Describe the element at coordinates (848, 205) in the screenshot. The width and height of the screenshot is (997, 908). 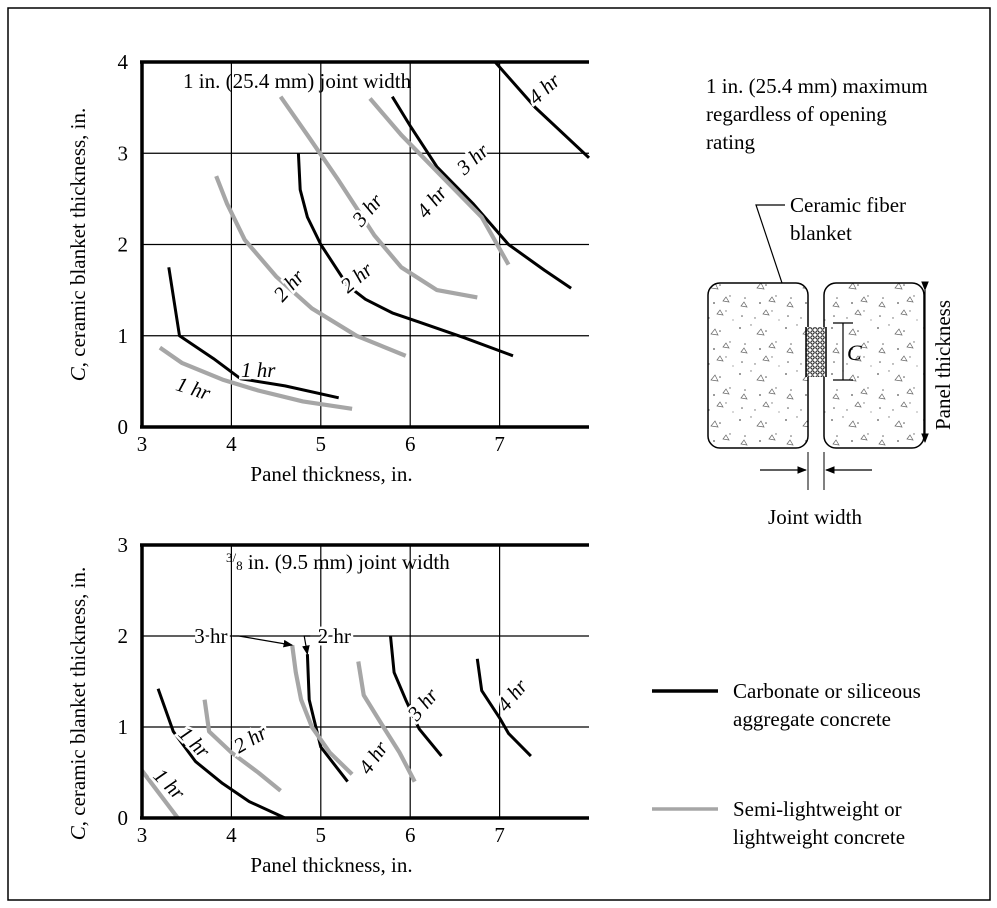
I see `blanket-label-line1: Ceramic fiber` at that location.